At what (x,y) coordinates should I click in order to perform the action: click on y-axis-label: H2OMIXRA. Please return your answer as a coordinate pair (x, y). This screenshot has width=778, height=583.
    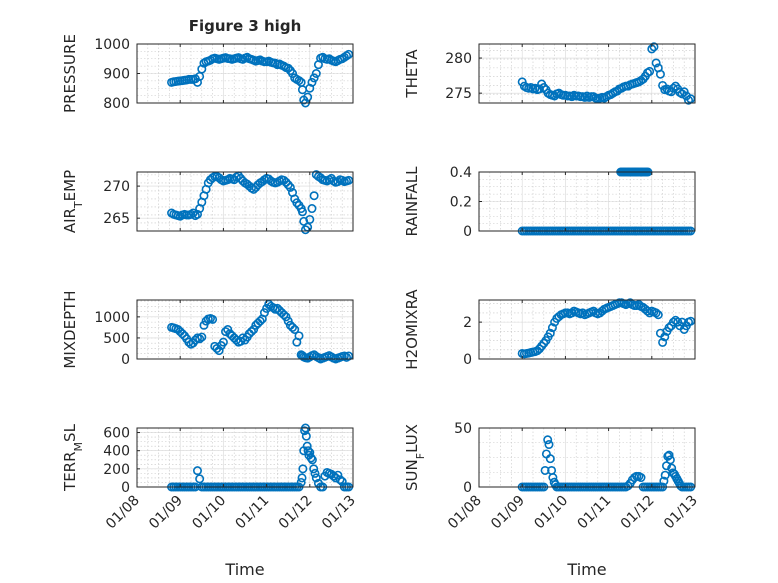
    Looking at the image, I should click on (412, 329).